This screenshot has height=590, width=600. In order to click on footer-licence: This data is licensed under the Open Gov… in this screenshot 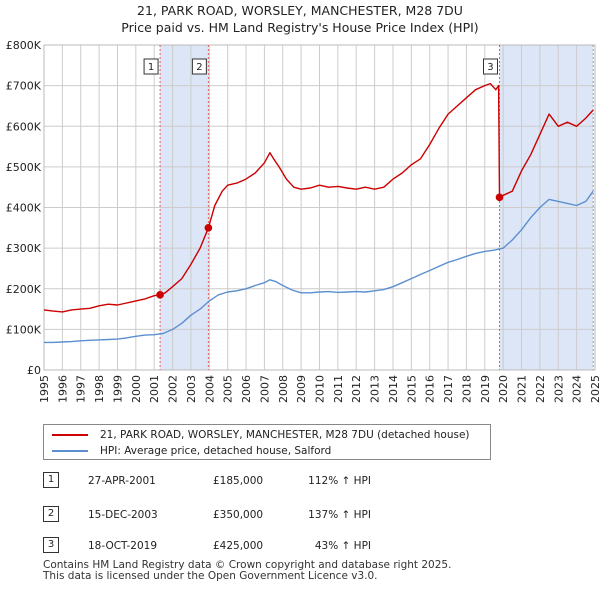, I will do `click(210, 576)`.